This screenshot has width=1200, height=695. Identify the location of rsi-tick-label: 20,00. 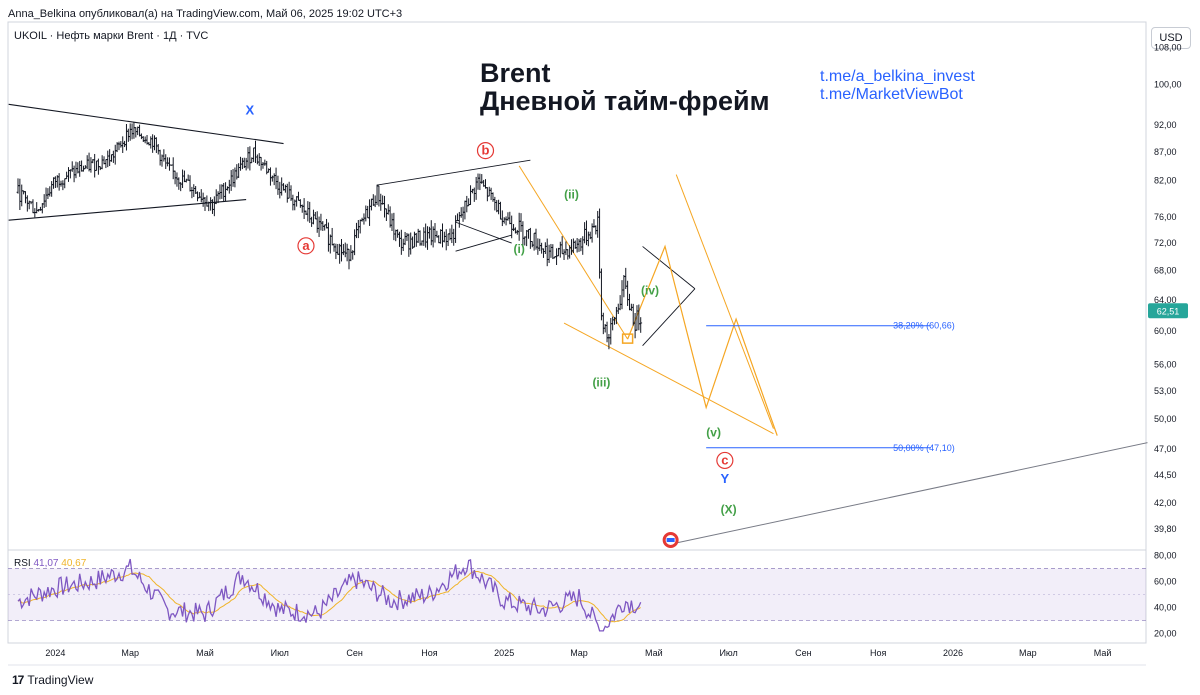
(1165, 634).